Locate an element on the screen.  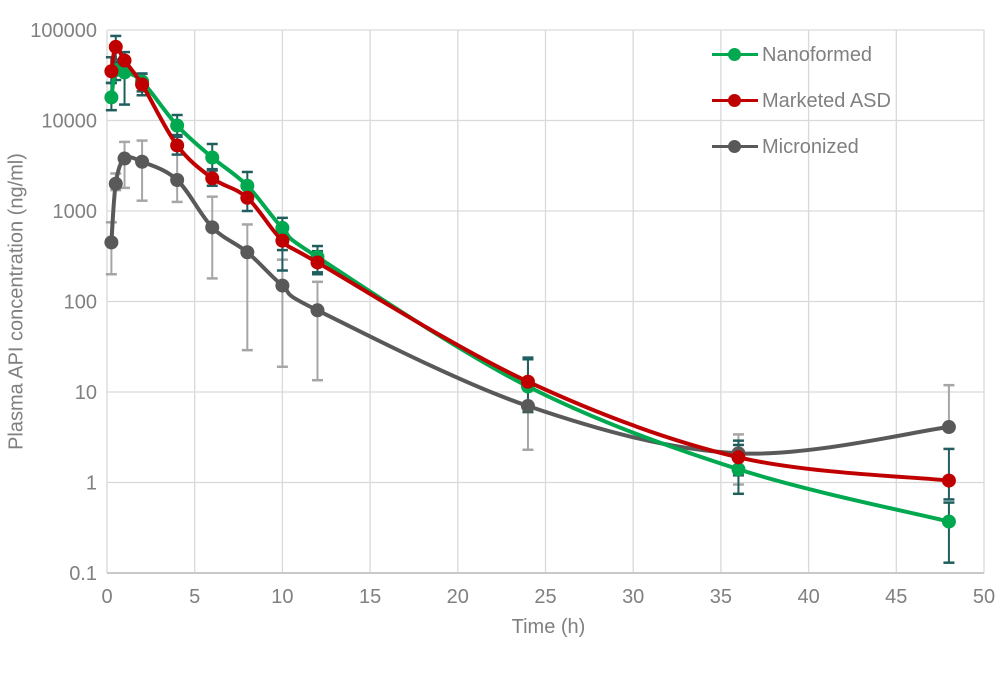
x-tick-label: 0 is located at coordinates (106, 597).